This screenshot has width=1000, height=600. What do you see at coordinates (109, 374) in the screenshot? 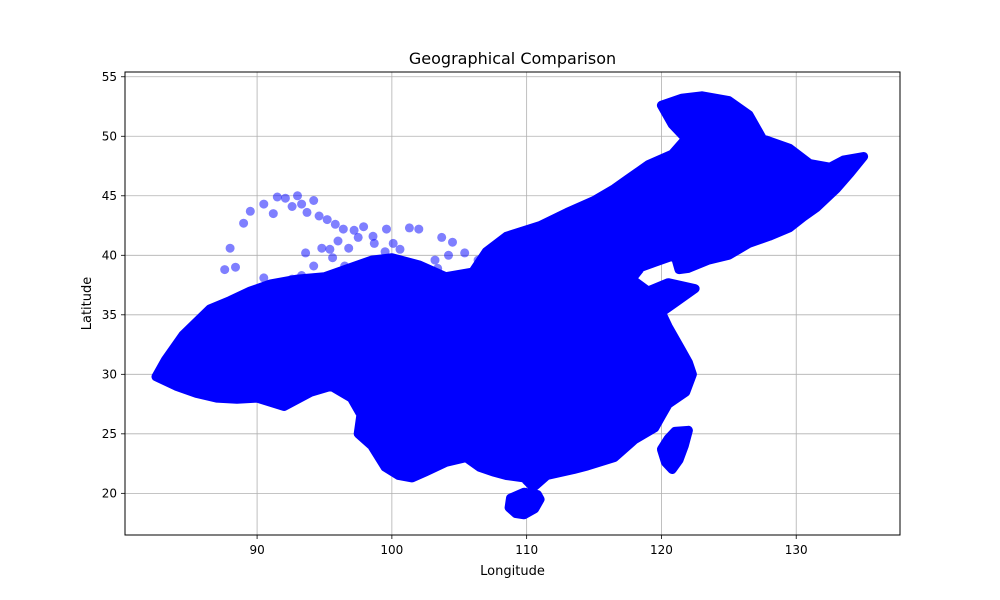
I see `y-tick-label: 30` at bounding box center [109, 374].